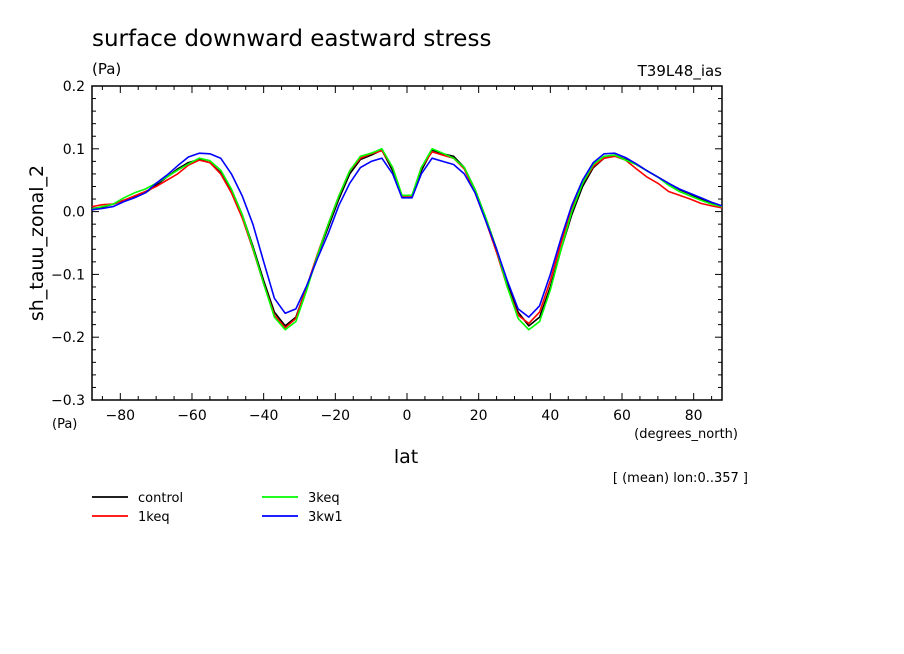 This screenshot has width=904, height=654. Describe the element at coordinates (407, 416) in the screenshot. I see `x-tick-label: 0` at that location.